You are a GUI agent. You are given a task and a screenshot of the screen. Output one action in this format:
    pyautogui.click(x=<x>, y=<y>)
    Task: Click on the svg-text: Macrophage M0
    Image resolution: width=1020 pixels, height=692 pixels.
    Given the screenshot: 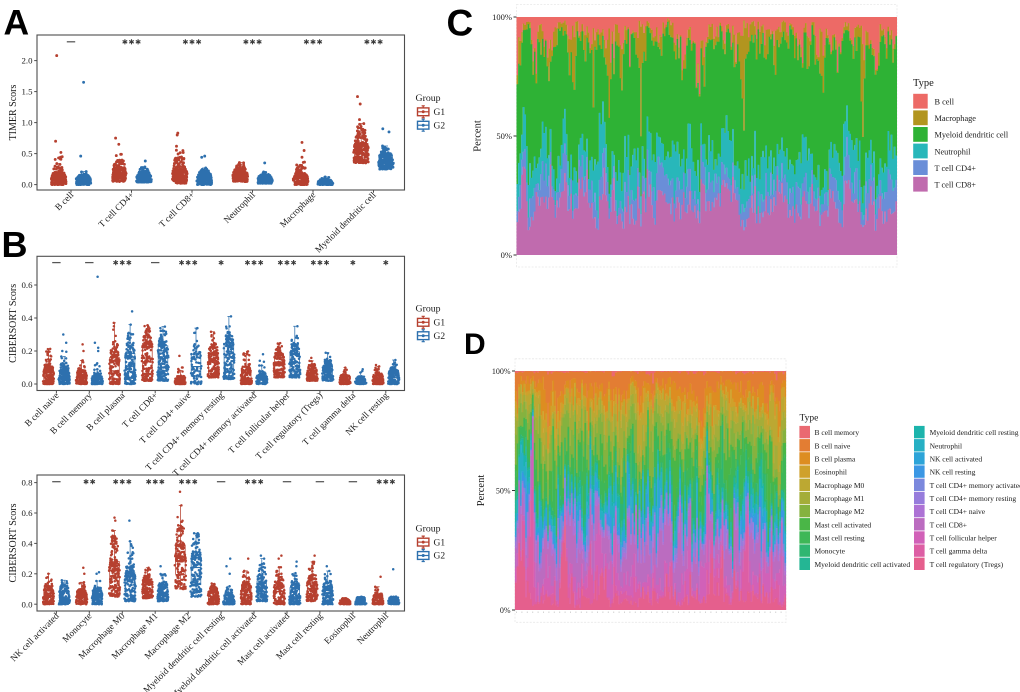 What is the action you would take?
    pyautogui.click(x=840, y=485)
    